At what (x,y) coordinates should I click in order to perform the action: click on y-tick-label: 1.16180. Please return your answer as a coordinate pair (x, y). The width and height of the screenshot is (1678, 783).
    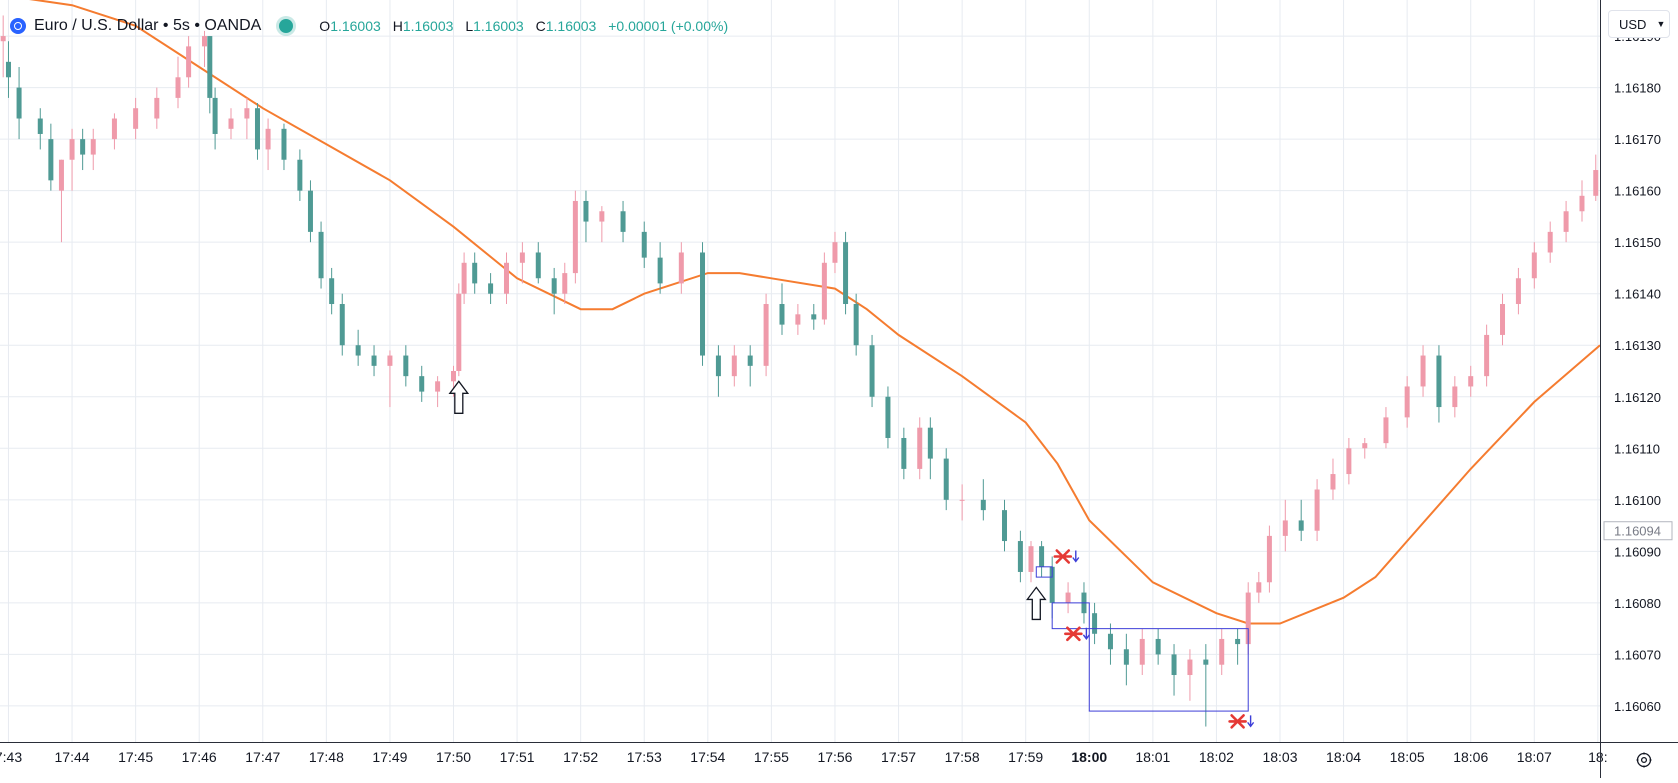
    Looking at the image, I should click on (1637, 88).